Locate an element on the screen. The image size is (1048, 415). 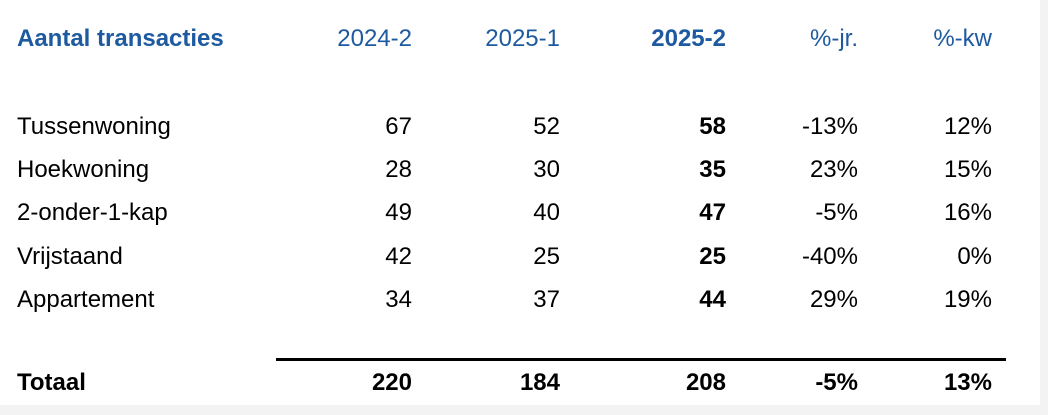
total-cell: 184 is located at coordinates (539, 382).